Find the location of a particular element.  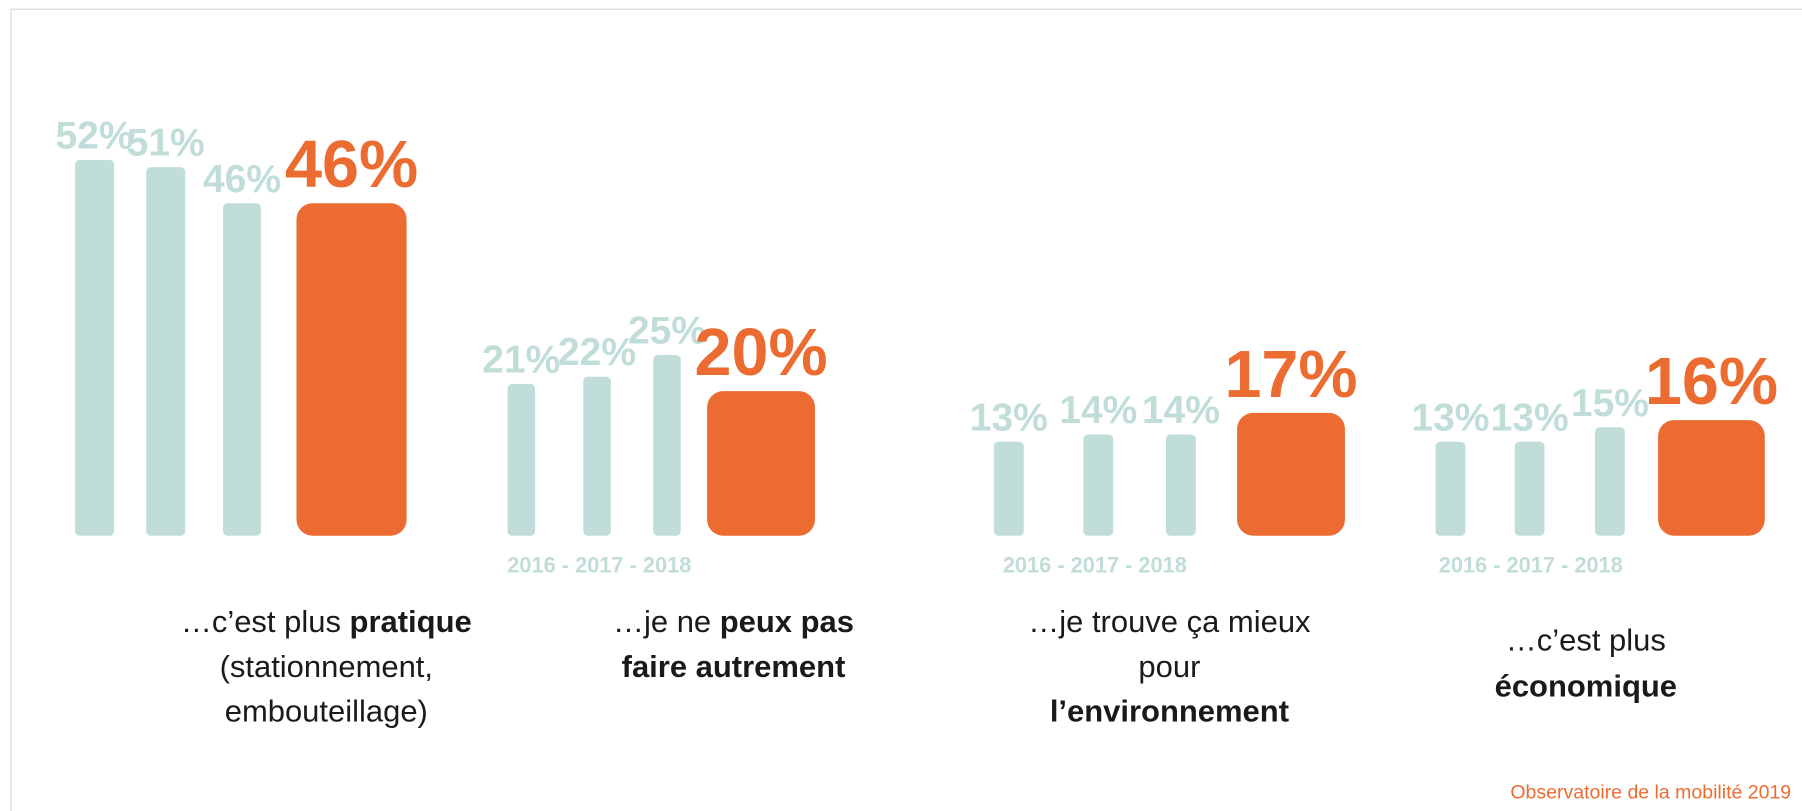

caption-segment: économique is located at coordinates (1586, 685).